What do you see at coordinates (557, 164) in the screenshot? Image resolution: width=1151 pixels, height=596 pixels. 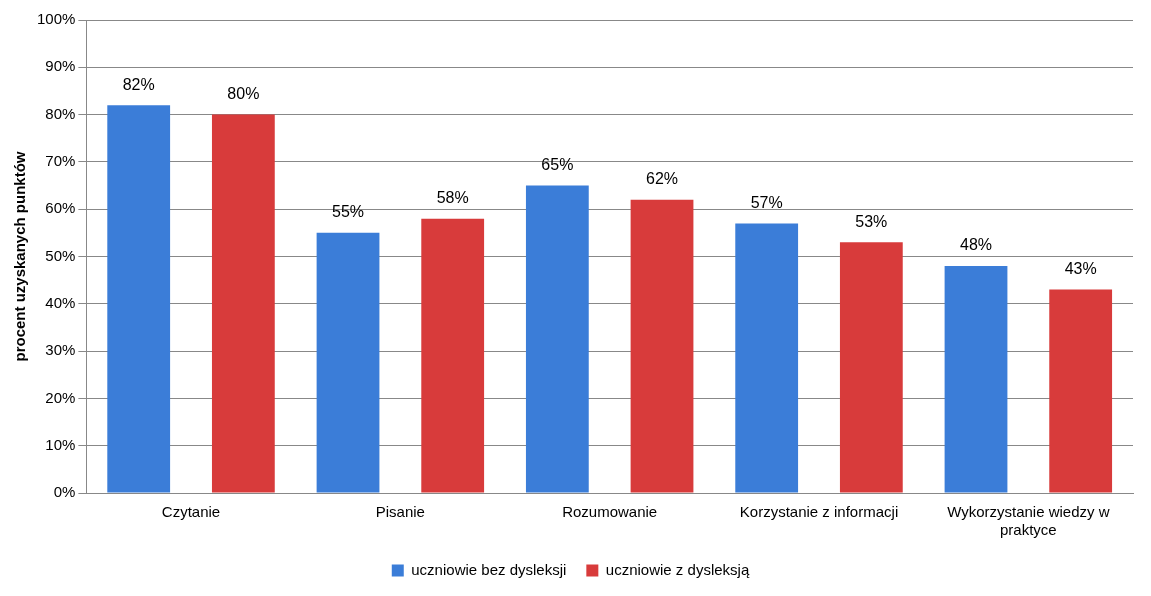 I see `data-label: 65%` at bounding box center [557, 164].